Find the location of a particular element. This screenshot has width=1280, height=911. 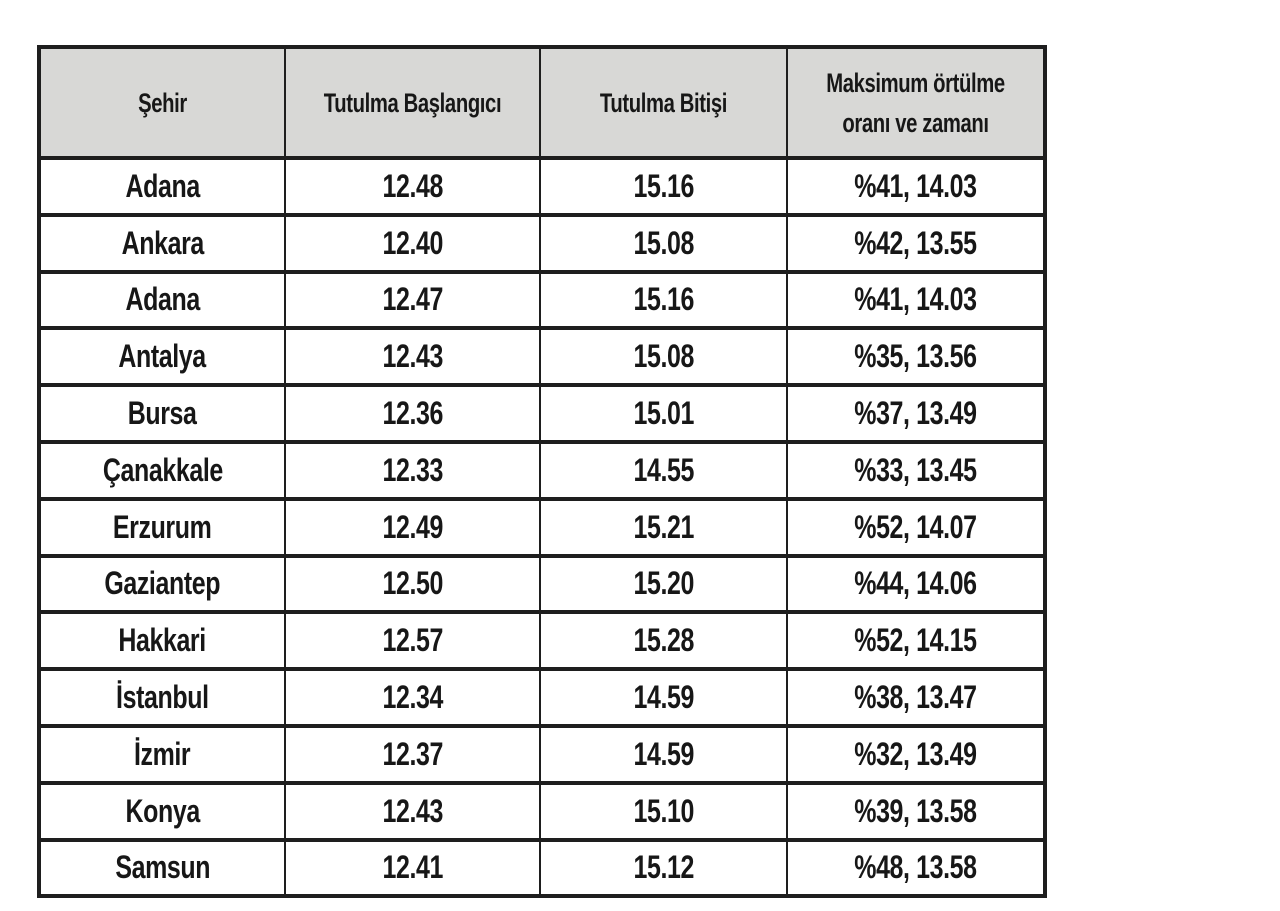

cell-sehir: Samsun is located at coordinates (162, 868).